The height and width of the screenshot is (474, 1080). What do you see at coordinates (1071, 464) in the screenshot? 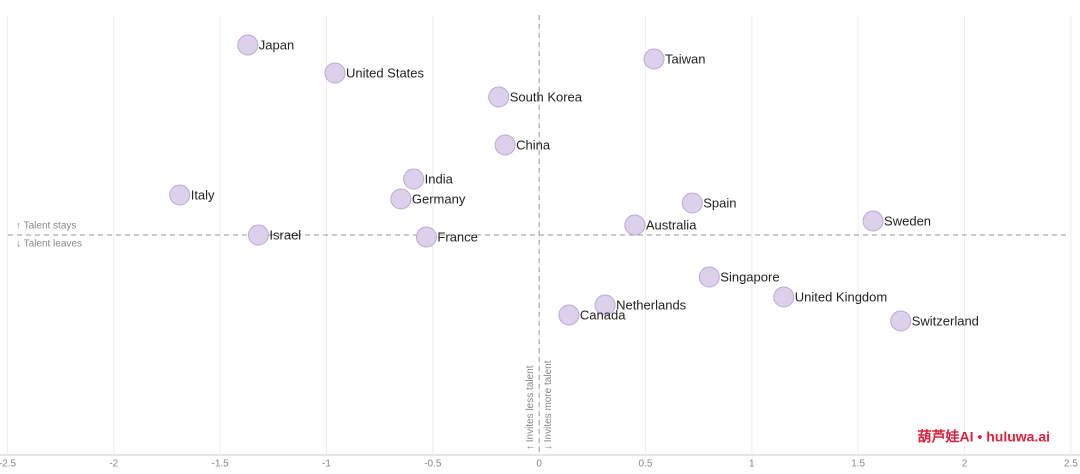
I see `x-tick-label: 2.5` at bounding box center [1071, 464].